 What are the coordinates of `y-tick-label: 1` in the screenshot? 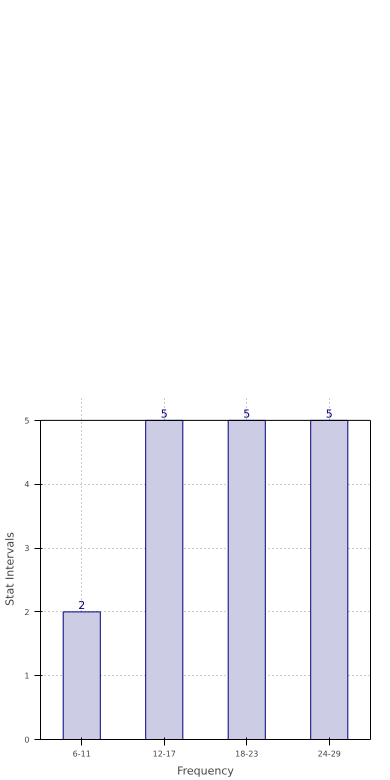 It's located at (27, 676).